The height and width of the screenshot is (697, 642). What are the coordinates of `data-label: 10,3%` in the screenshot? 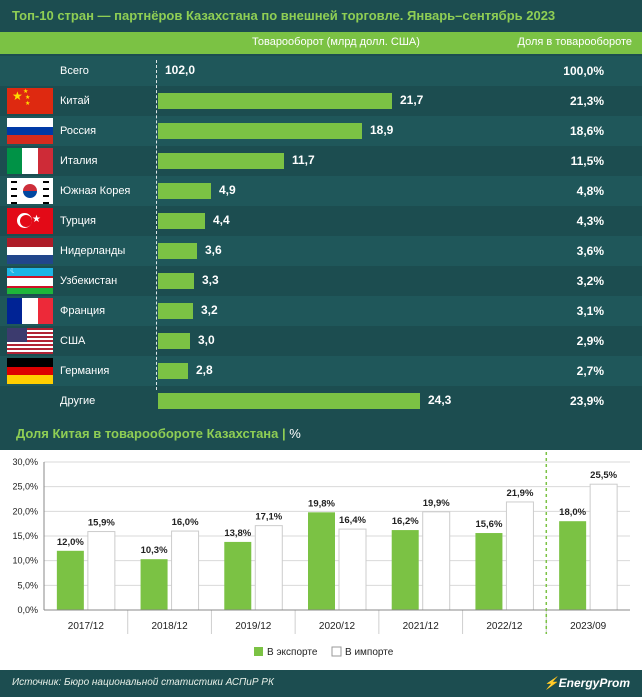 It's located at (154, 550).